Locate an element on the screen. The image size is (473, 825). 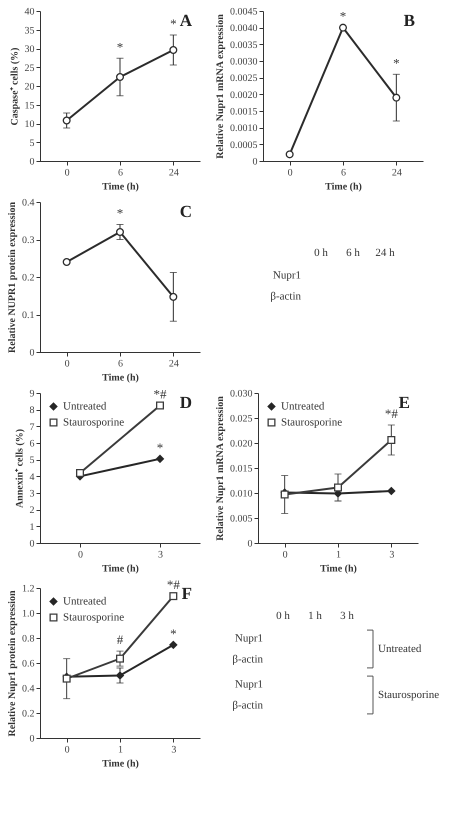
chart-title: A is located at coordinates (186, 20).